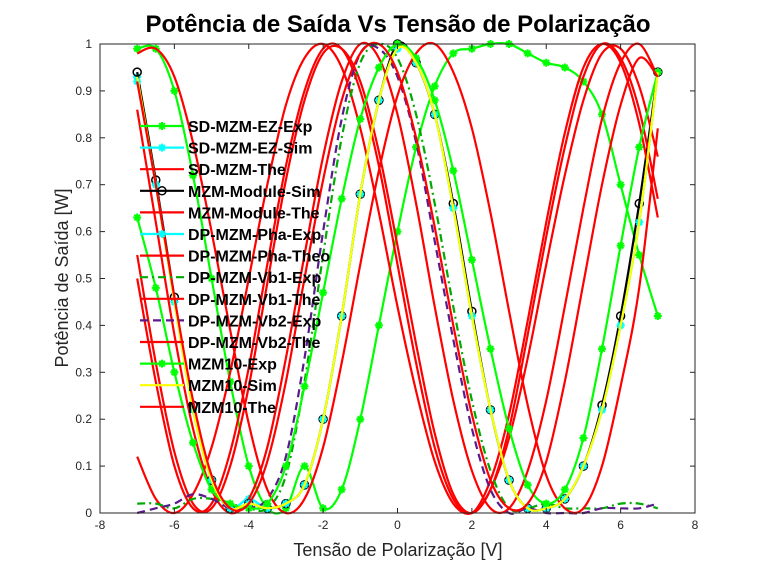 This screenshot has height=576, width=768. I want to click on legend-item-dp-mzm-vb1-exp: DP-MZM-Vb1-Exp, so click(231, 278).